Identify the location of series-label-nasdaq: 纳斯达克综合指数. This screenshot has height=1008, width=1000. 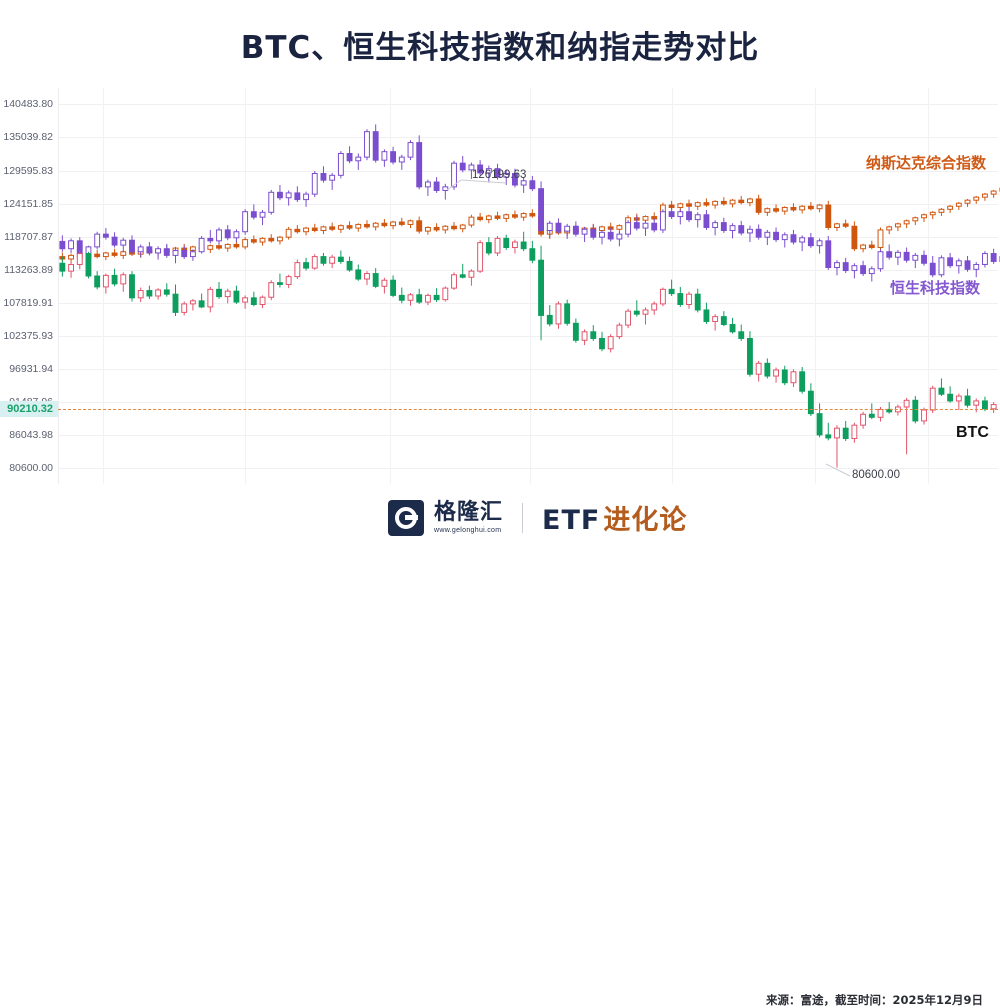
(926, 162).